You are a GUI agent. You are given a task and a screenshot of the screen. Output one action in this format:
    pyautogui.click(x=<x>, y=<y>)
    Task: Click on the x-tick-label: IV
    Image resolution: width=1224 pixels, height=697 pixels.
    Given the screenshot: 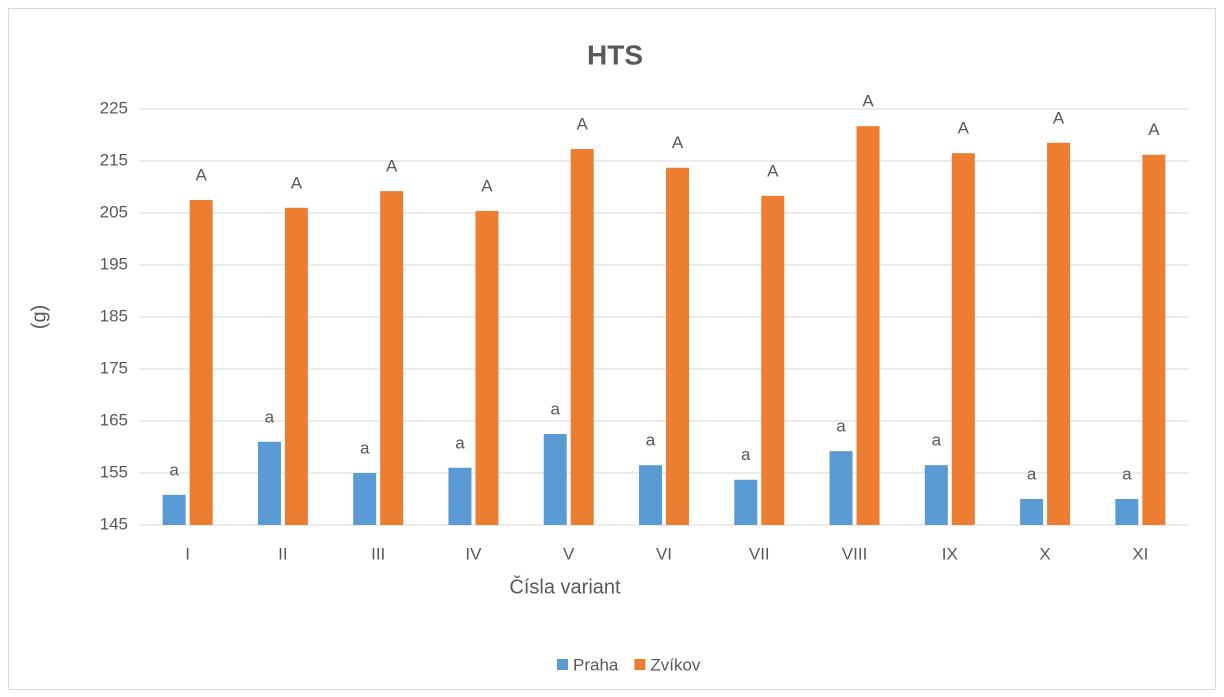 What is the action you would take?
    pyautogui.click(x=473, y=553)
    